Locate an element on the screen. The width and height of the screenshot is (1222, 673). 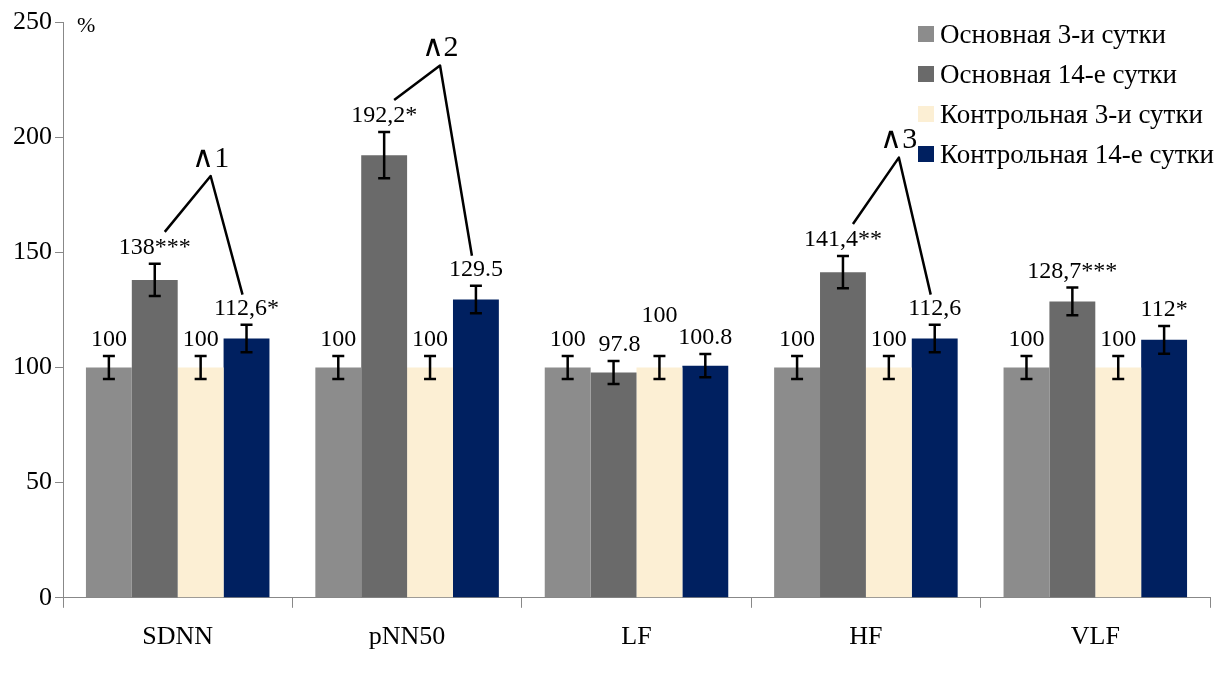
data-label: 97.8 is located at coordinates (619, 343).